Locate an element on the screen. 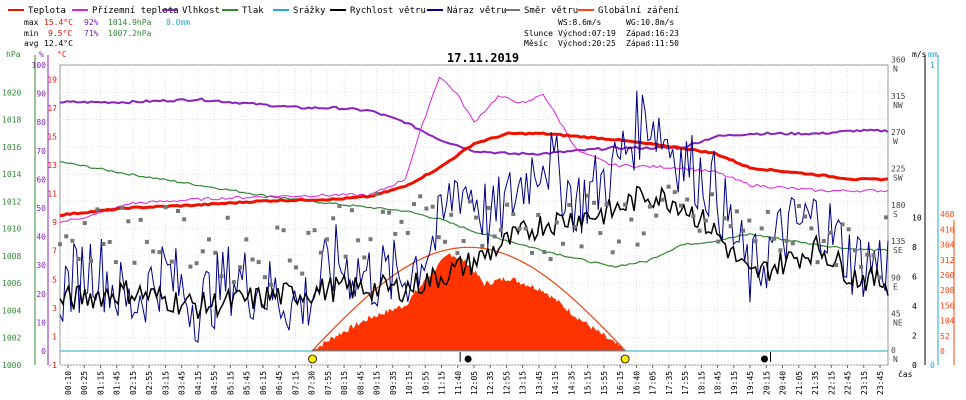 The height and width of the screenshot is (400, 966). tick-label-wind-dir-letter: S is located at coordinates (895, 214).